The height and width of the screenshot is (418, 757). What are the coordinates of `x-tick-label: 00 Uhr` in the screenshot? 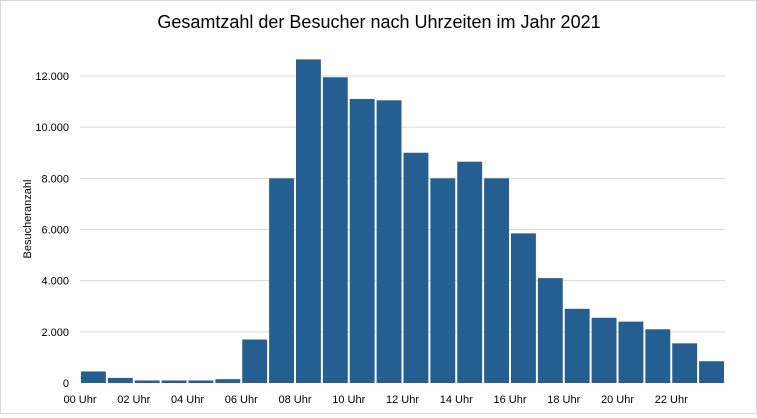 It's located at (79, 400).